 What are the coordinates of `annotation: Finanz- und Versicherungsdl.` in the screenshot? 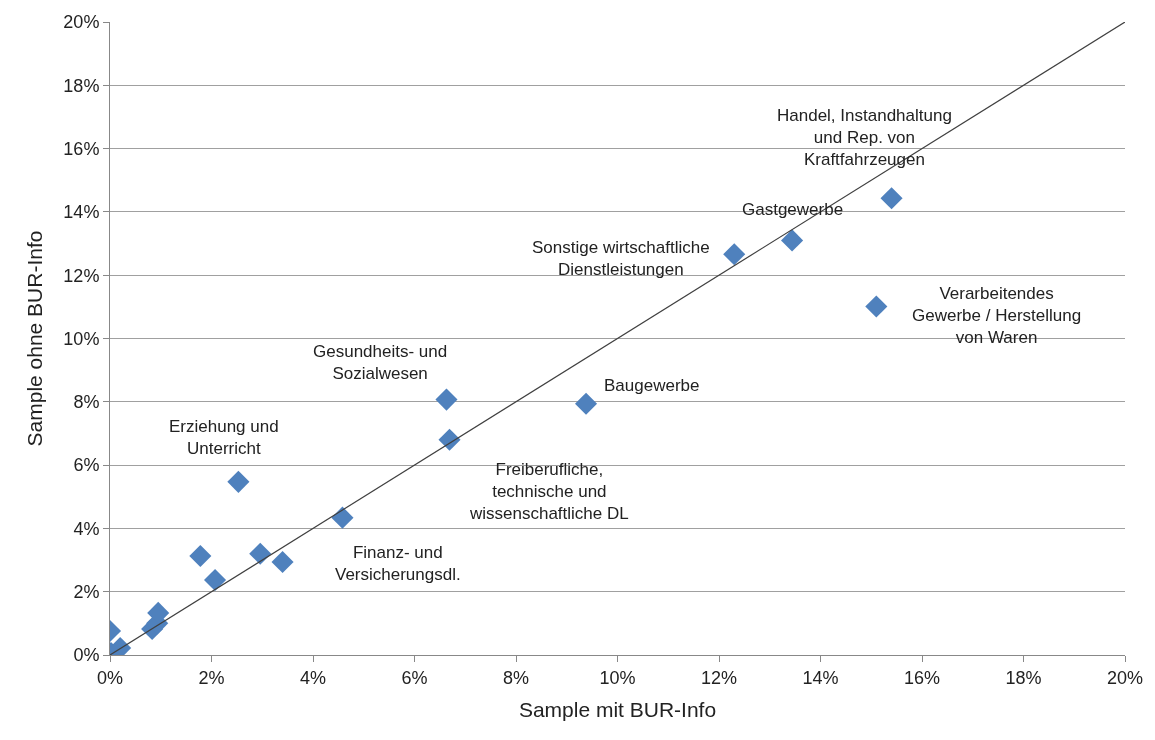 It's located at (398, 564).